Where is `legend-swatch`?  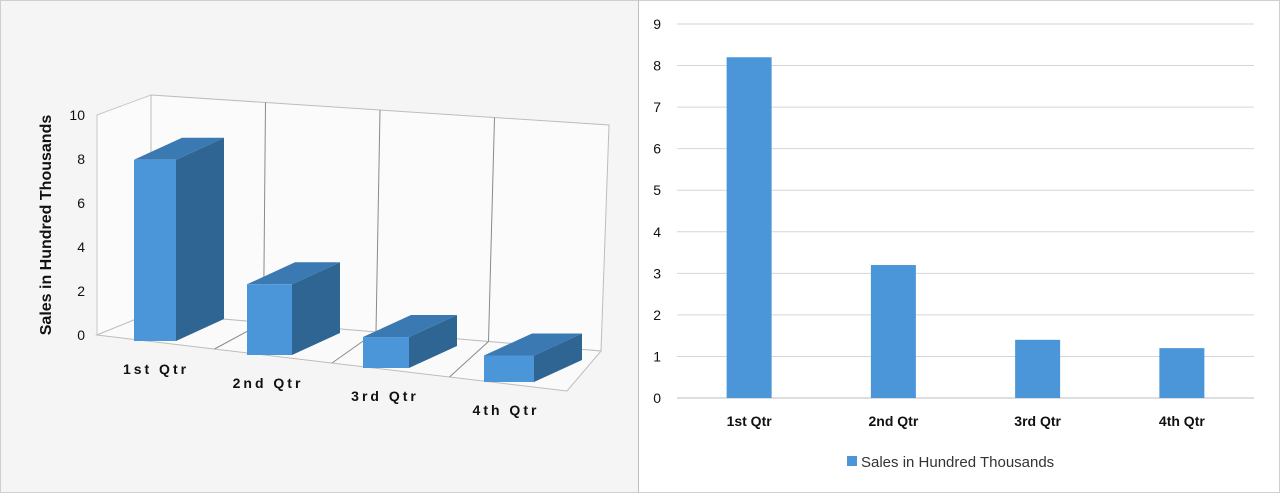
legend-swatch is located at coordinates (852, 461).